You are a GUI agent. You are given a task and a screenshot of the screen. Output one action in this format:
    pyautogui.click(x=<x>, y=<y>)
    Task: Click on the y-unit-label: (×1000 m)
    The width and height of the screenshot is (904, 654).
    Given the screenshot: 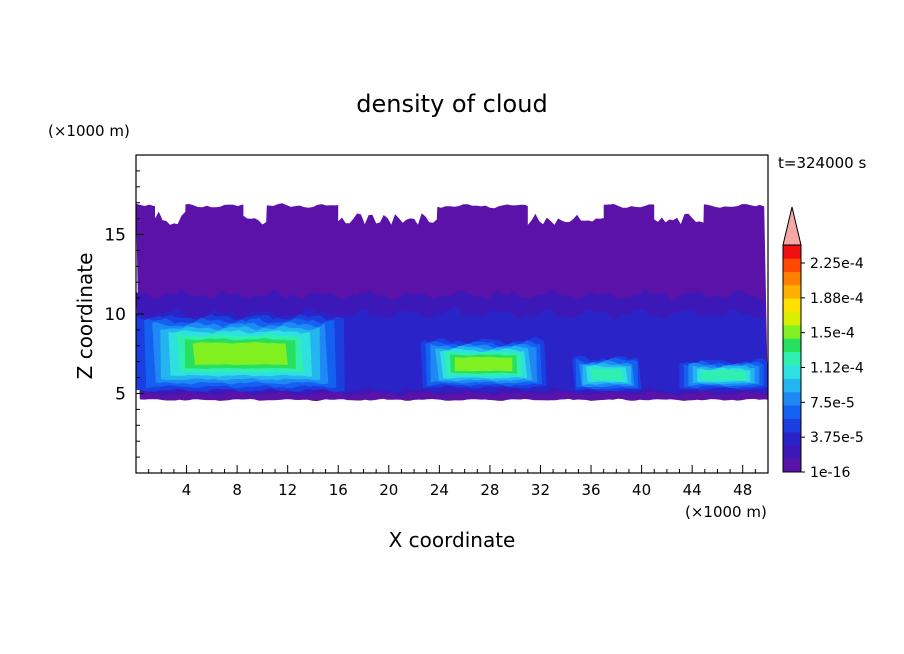 What is the action you would take?
    pyautogui.click(x=89, y=131)
    